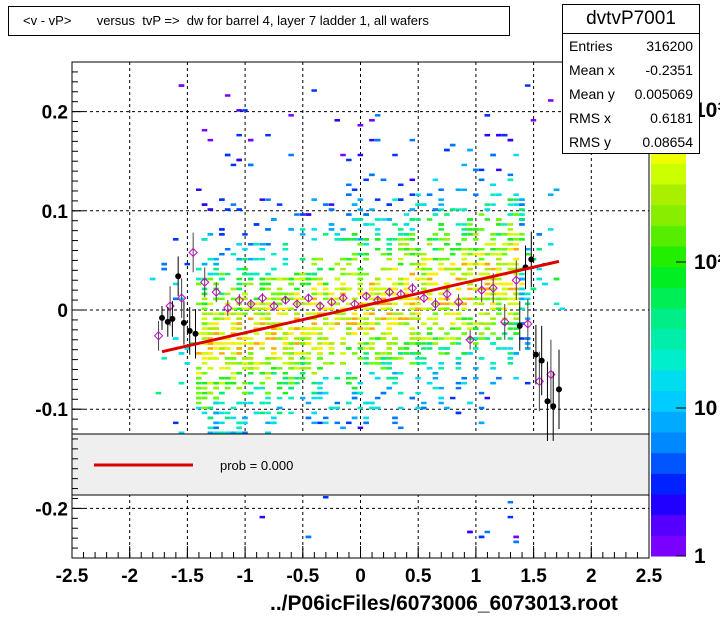 The height and width of the screenshot is (620, 720). What do you see at coordinates (360, 306) in the screenshot?
I see `fit-line` at bounding box center [360, 306].